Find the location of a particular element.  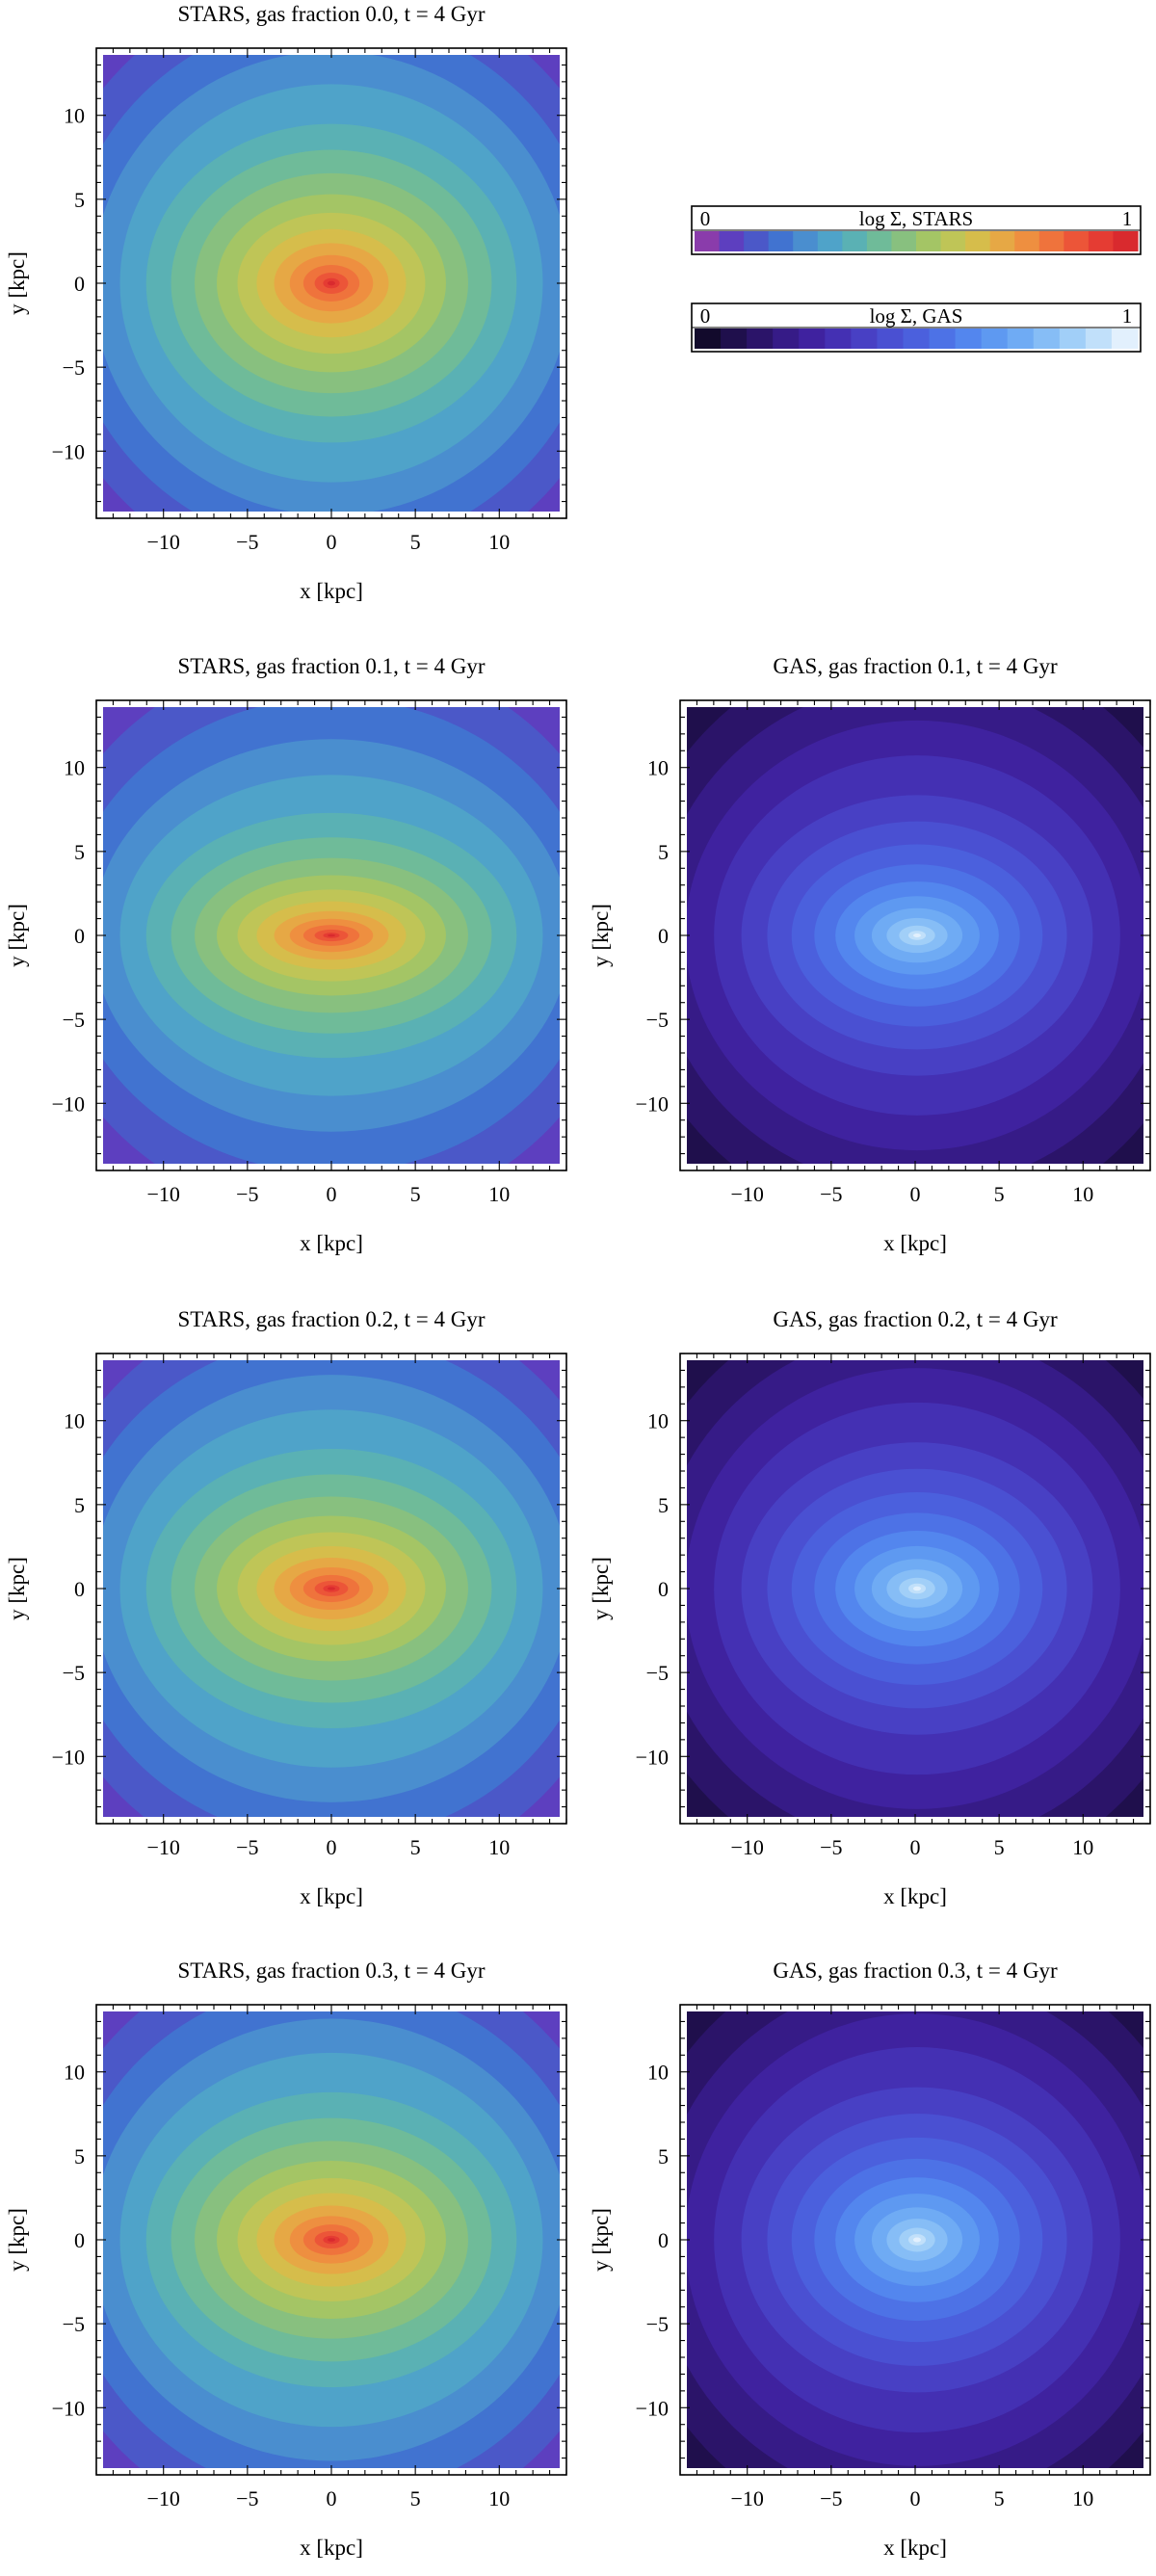

colorbar-label: log Σ, GAS is located at coordinates (916, 316).